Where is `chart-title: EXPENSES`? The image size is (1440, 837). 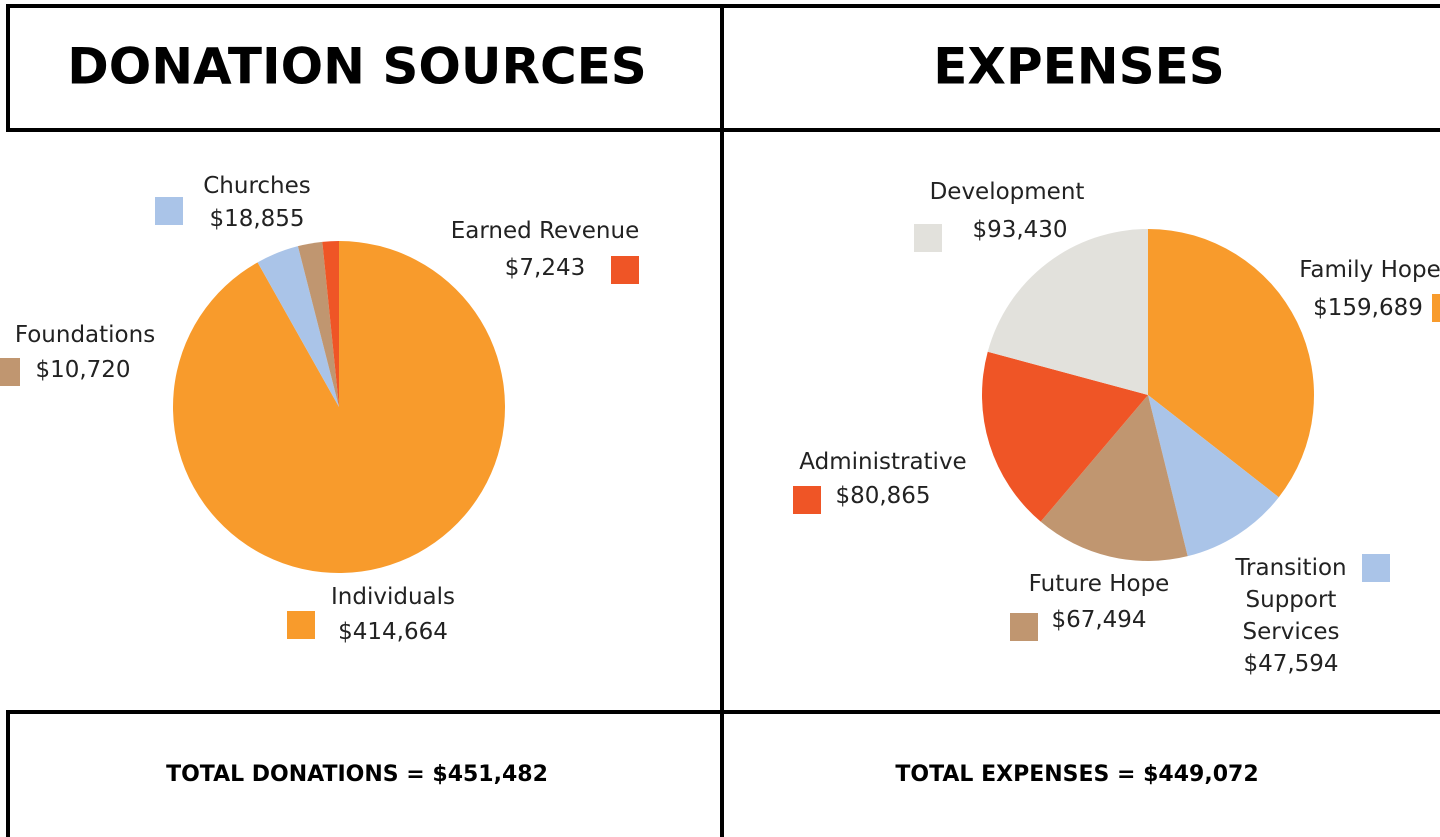
chart-title: EXPENSES is located at coordinates (1079, 67).